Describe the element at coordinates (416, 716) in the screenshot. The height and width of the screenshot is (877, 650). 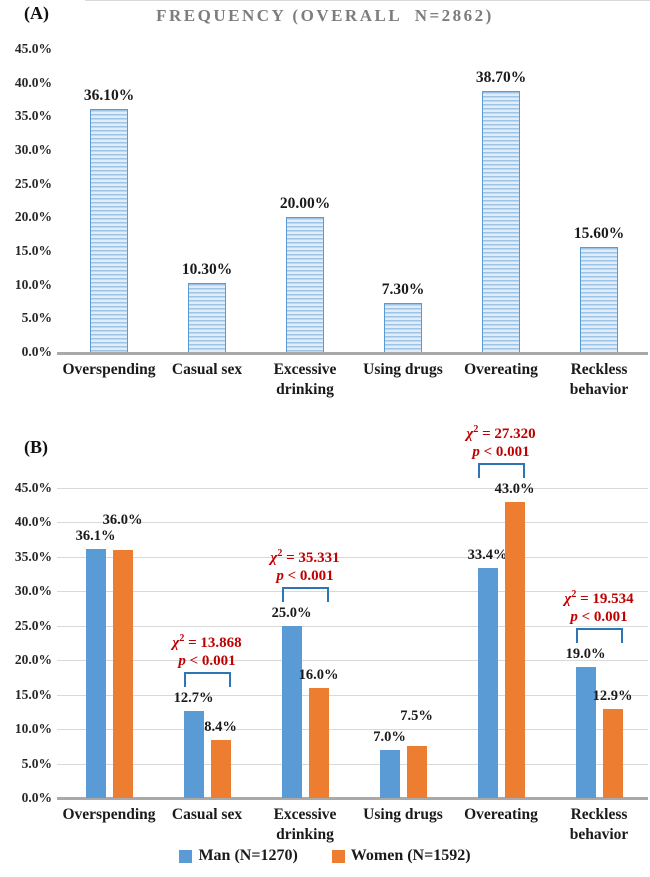
I see `bar-value-label: 7.5%` at that location.